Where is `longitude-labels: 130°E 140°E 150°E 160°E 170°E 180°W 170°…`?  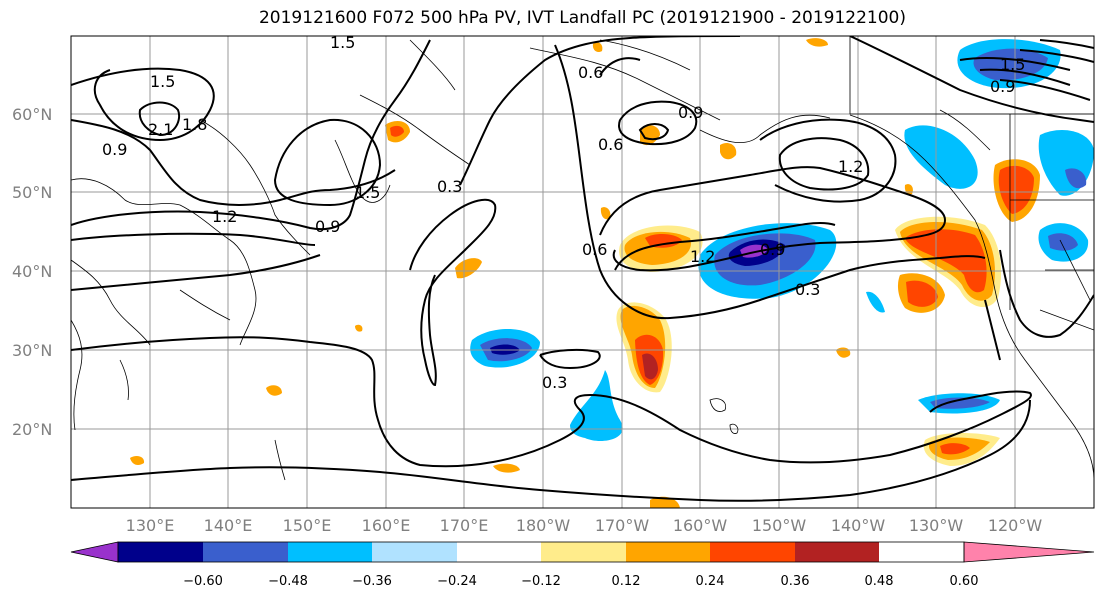 longitude-labels: 130°E 140°E 150°E 160°E 170°E 180°W 170°… is located at coordinates (584, 525).